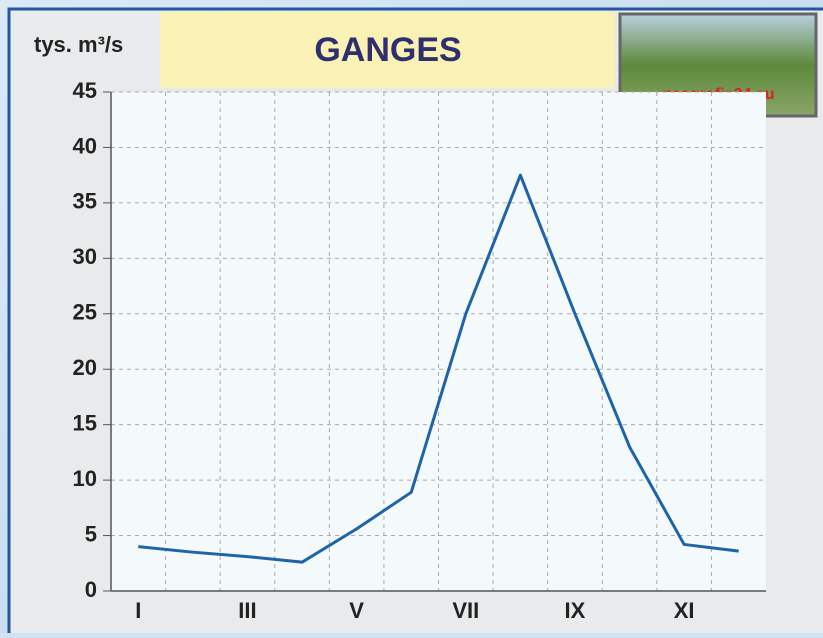 This screenshot has width=823, height=638. Describe the element at coordinates (85, 145) in the screenshot. I see `y-tick-label: 40` at that location.